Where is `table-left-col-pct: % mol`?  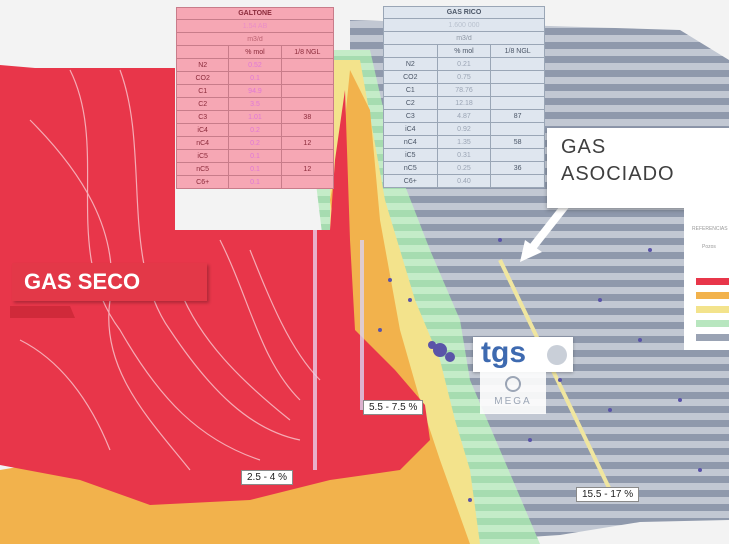 table-left-col-pct: % mol is located at coordinates (255, 52).